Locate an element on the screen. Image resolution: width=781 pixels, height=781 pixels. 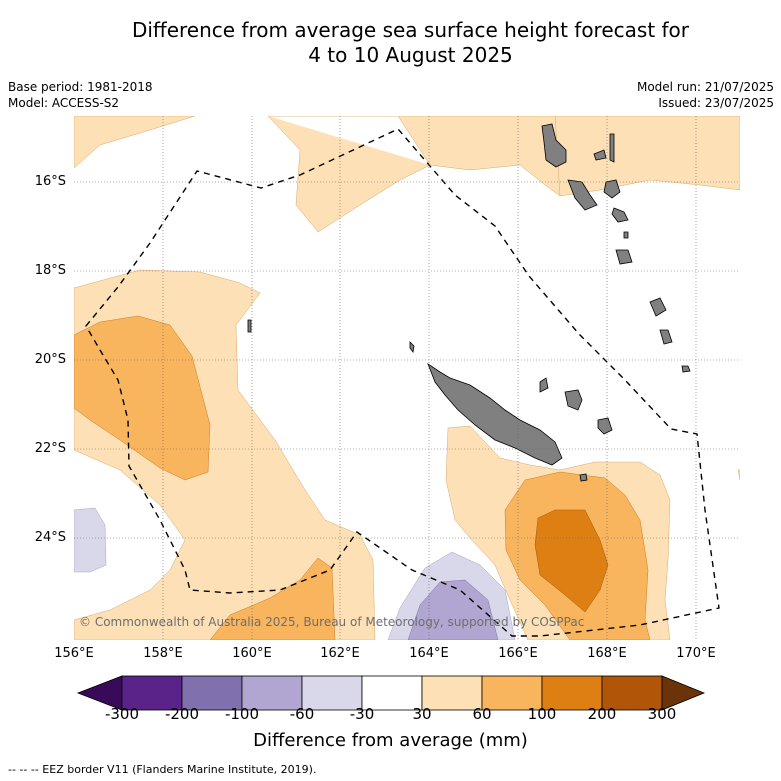
colorbar-tick-neg30: -30 is located at coordinates (362, 714).